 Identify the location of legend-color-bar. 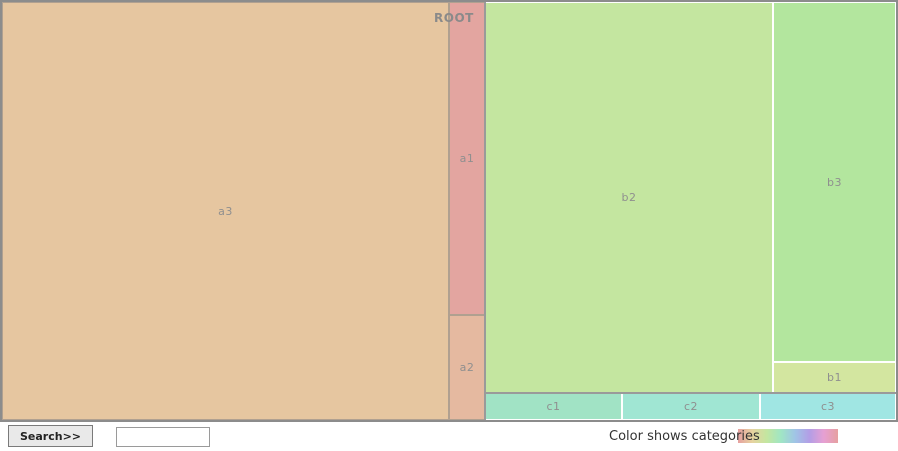
(788, 436).